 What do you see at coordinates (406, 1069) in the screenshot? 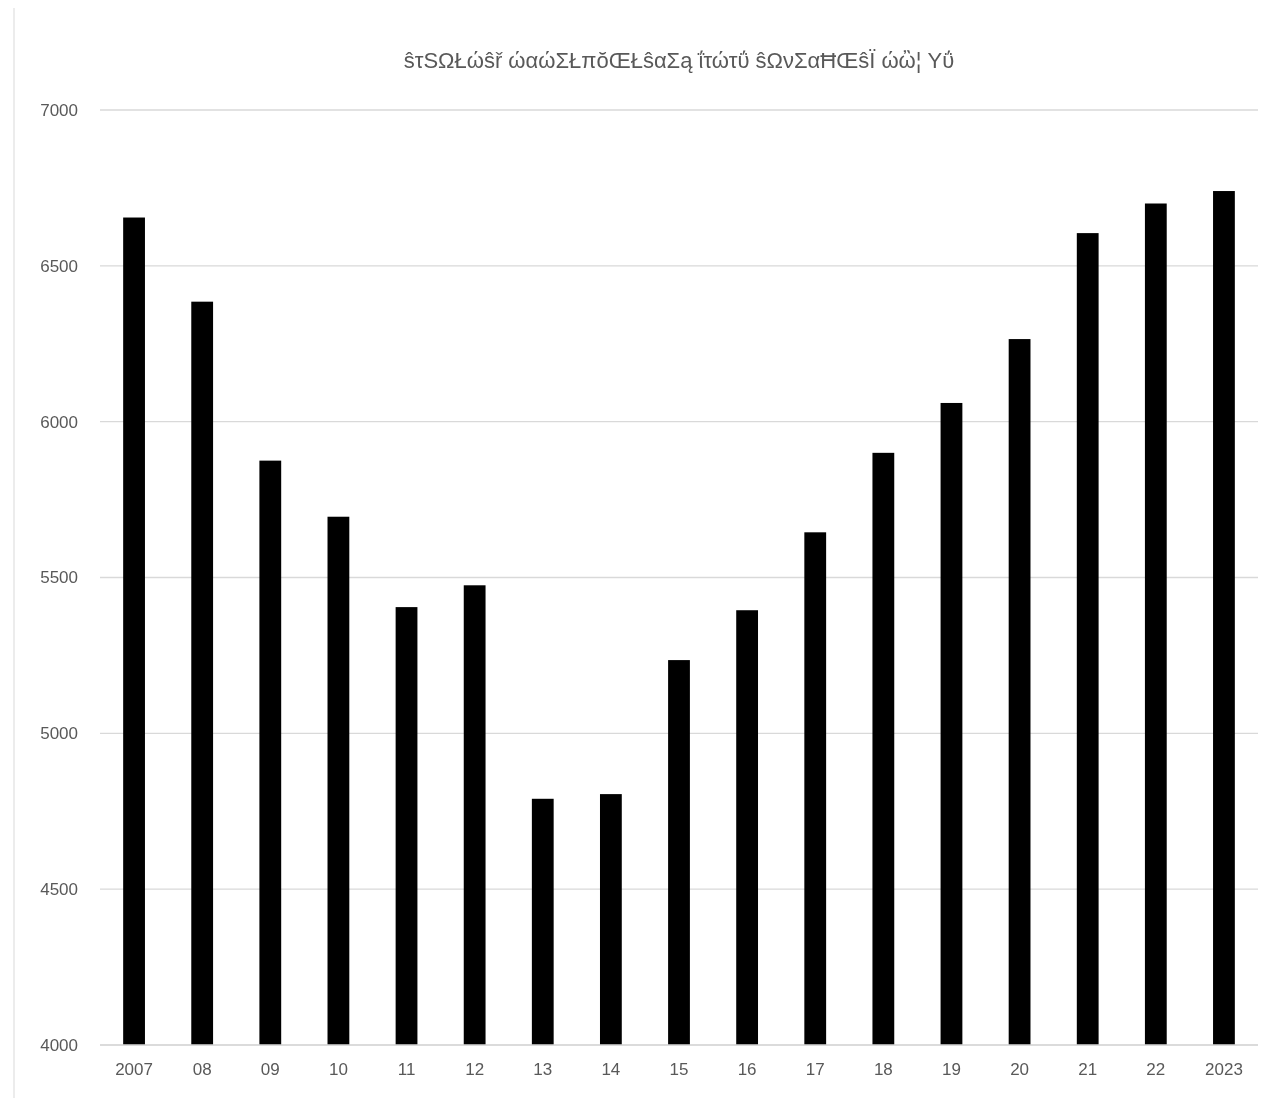
I see `x-tick-label: 11` at bounding box center [406, 1069].